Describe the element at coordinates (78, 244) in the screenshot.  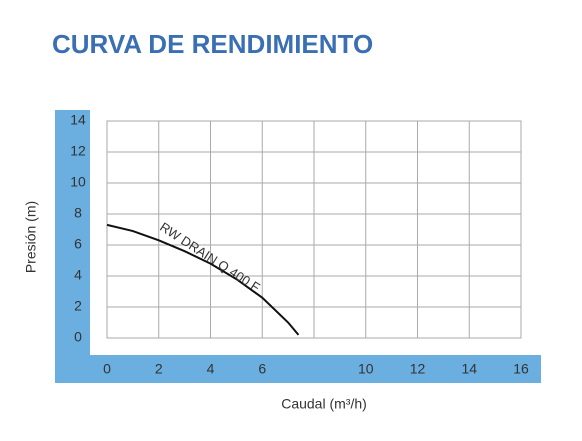
I see `y-tick-label: 6` at that location.